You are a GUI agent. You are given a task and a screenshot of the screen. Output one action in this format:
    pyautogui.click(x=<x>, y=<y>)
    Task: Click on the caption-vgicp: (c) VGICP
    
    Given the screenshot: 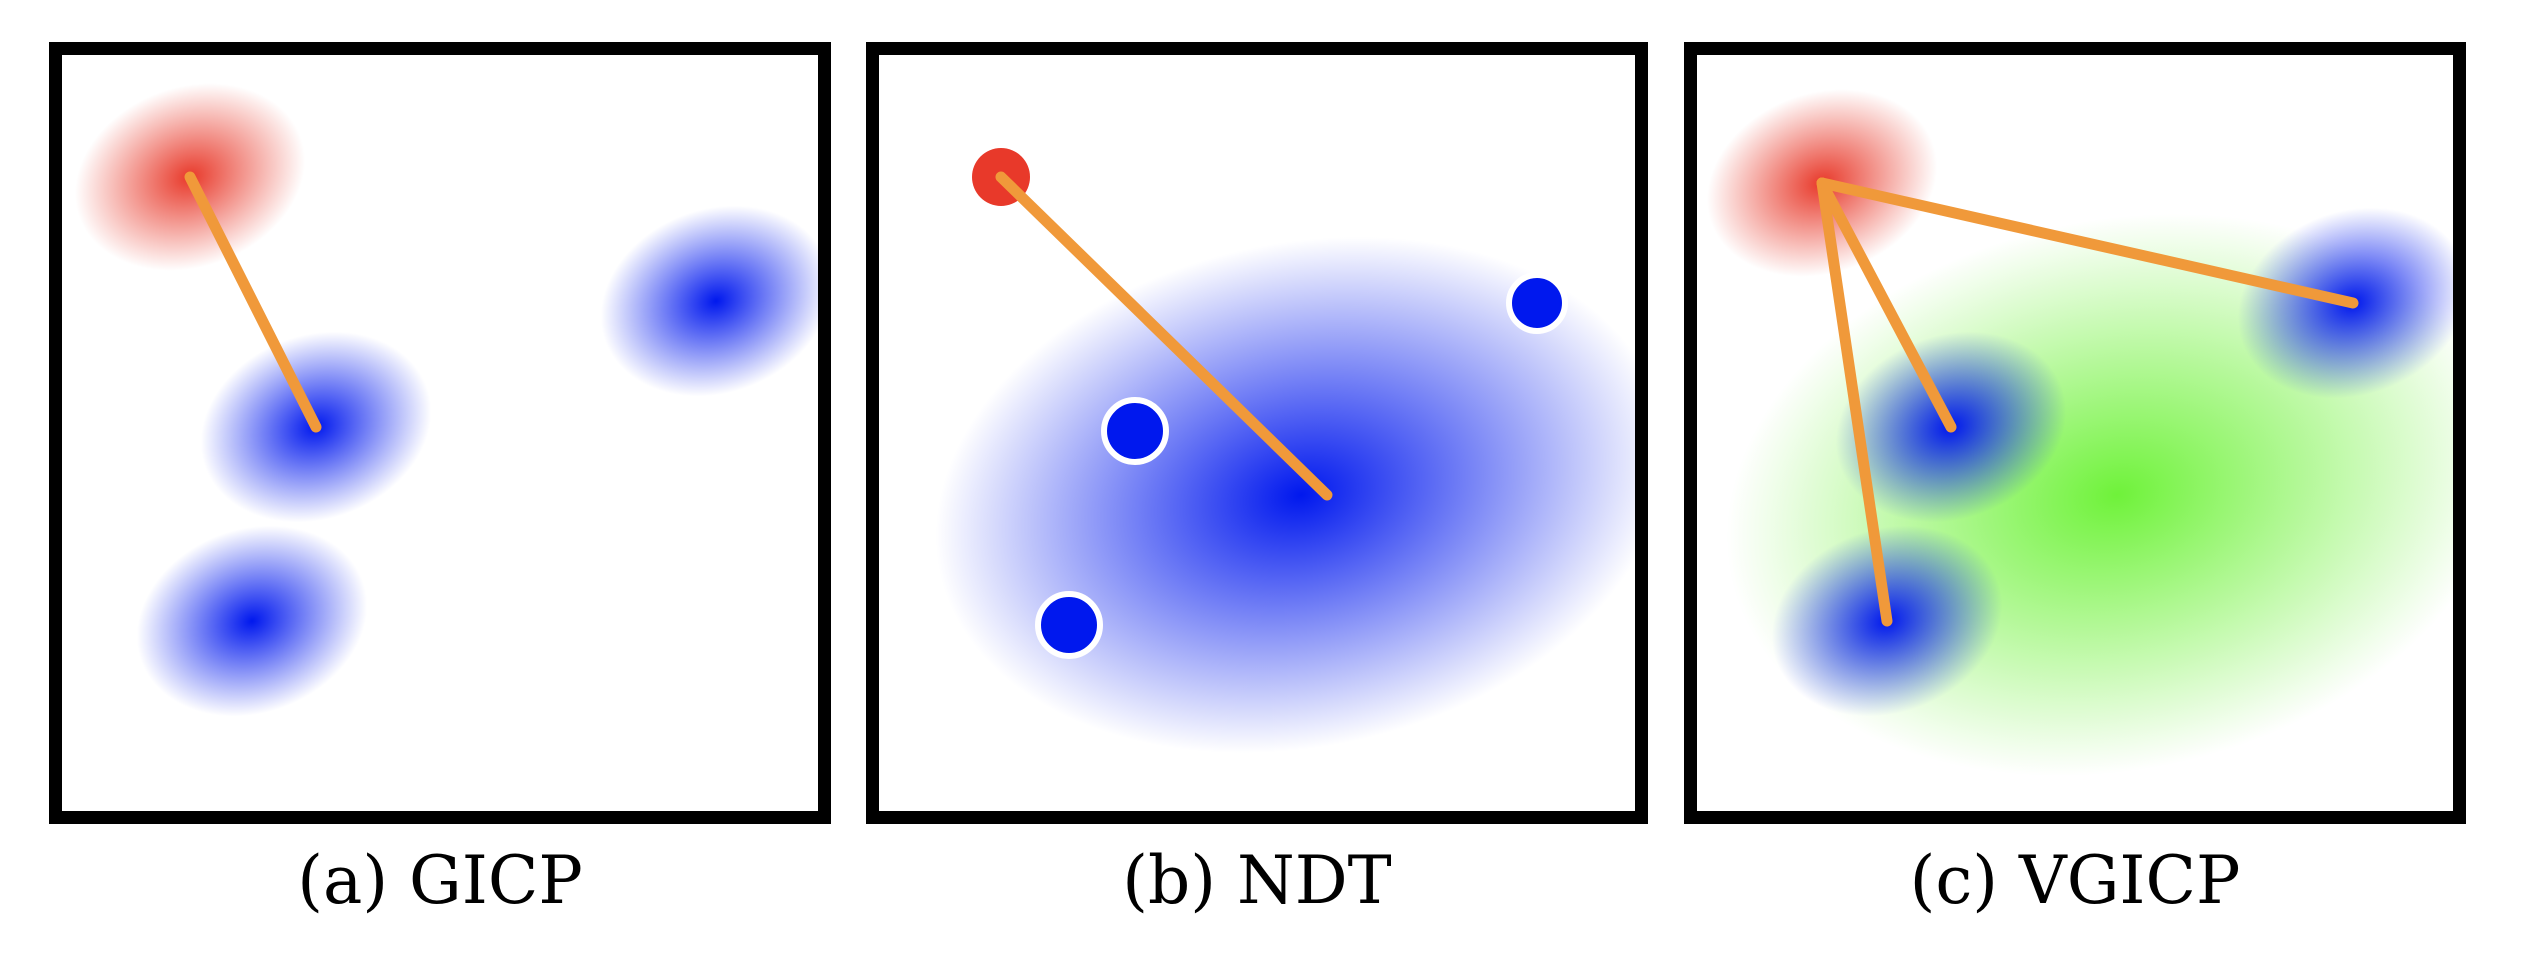 What is the action you would take?
    pyautogui.click(x=2075, y=880)
    